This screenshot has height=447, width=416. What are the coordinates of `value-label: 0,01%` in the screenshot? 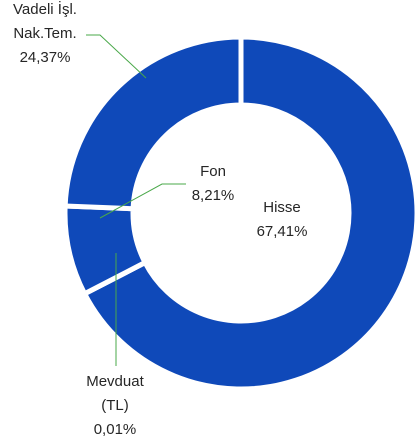 It's located at (115, 429).